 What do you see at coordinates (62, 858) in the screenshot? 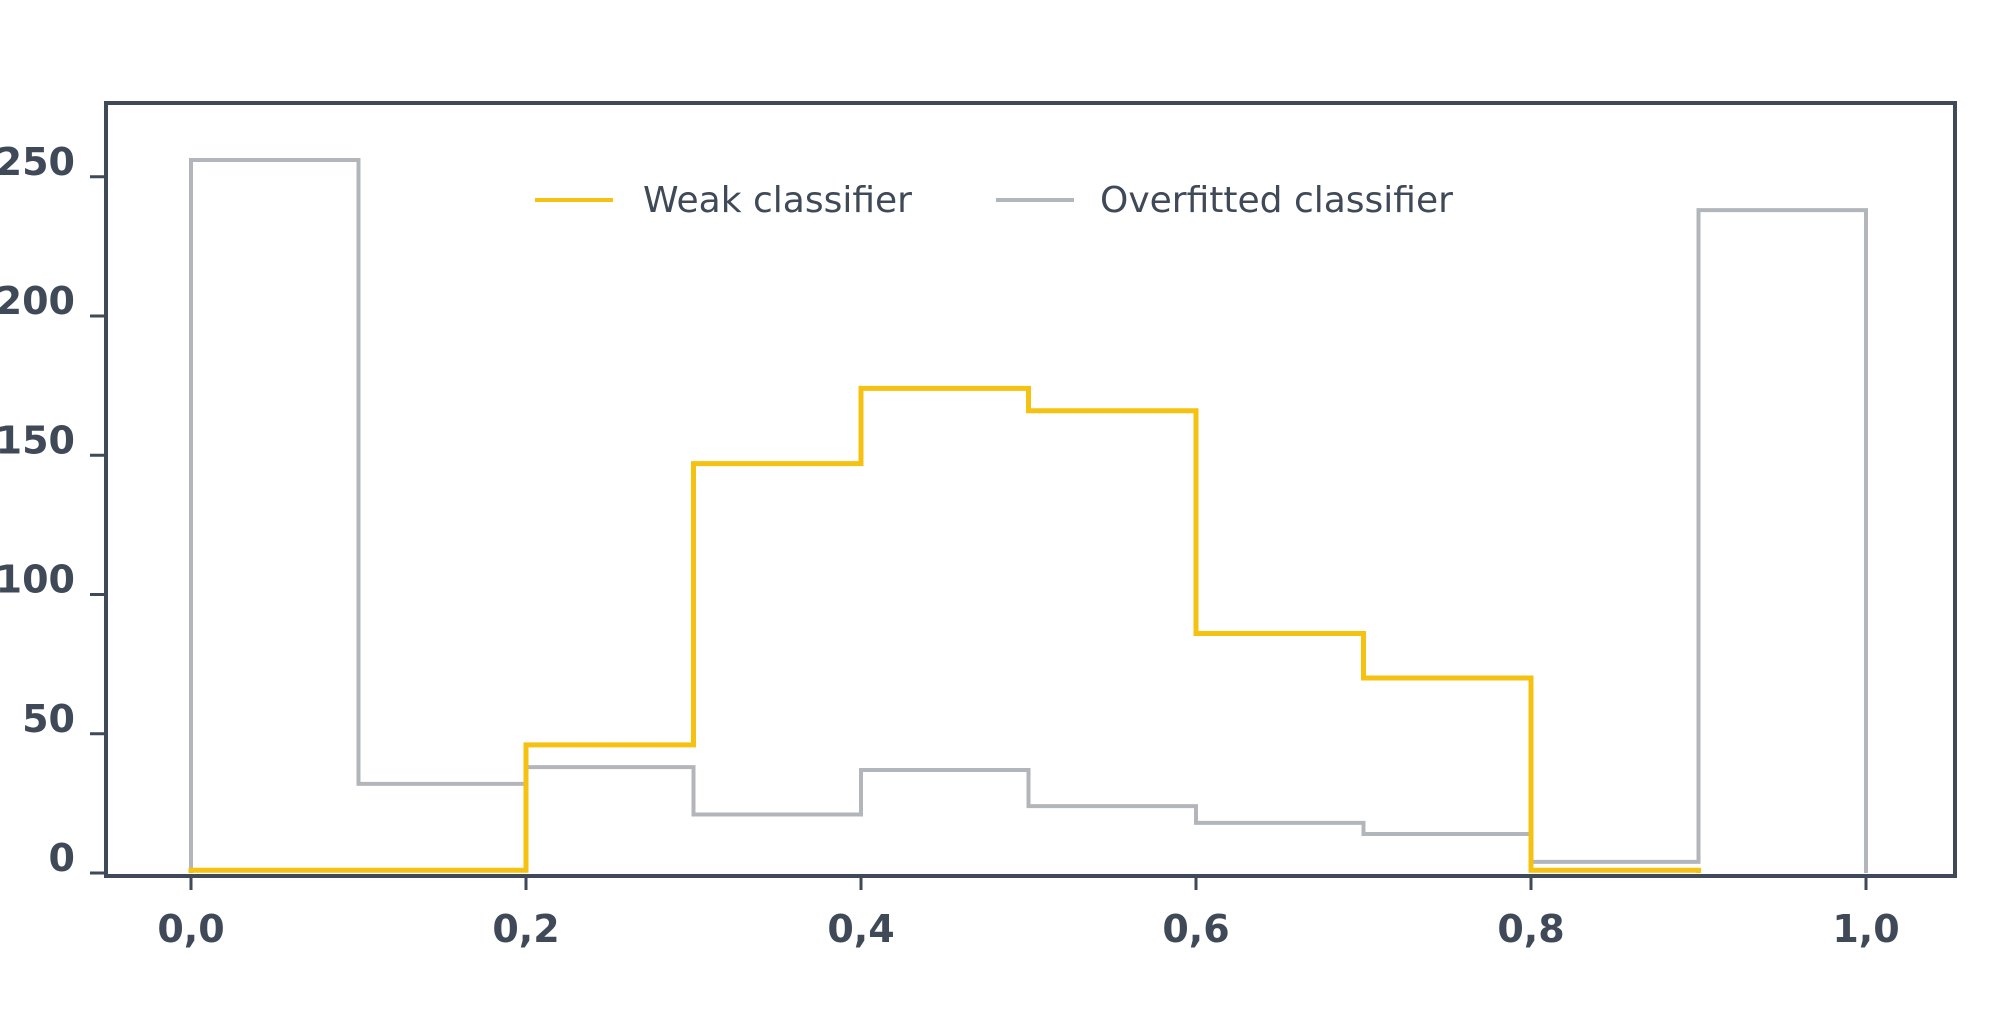
I see `y-tick-label: 0` at bounding box center [62, 858].